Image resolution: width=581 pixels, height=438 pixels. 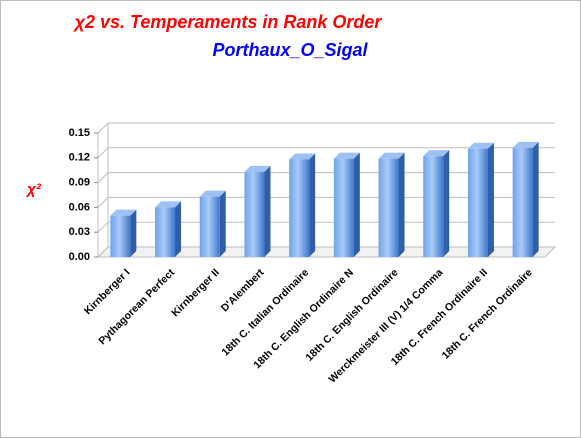 What do you see at coordinates (79, 158) in the screenshot?
I see `y-tick-label: 0.12` at bounding box center [79, 158].